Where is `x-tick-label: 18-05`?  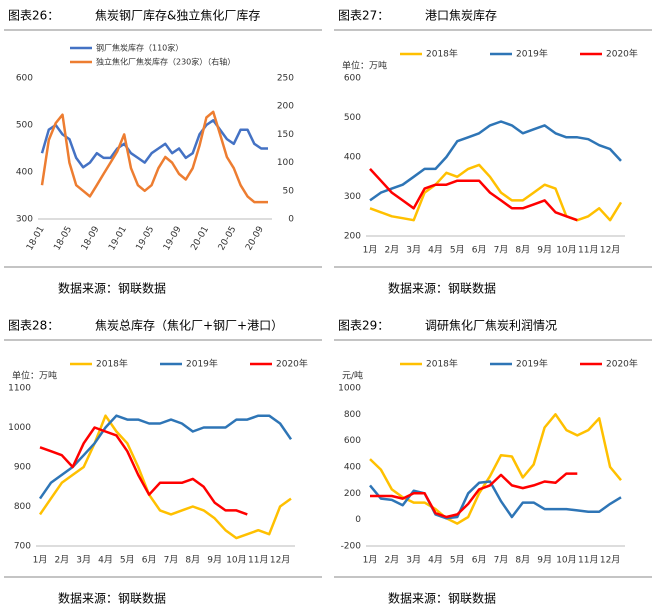
x-tick-label: 18-05 is located at coordinates (63, 239).